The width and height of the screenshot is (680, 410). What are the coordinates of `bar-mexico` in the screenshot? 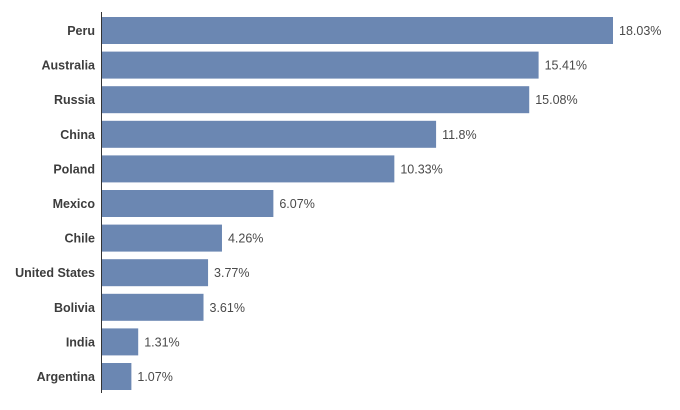 It's located at (187, 203).